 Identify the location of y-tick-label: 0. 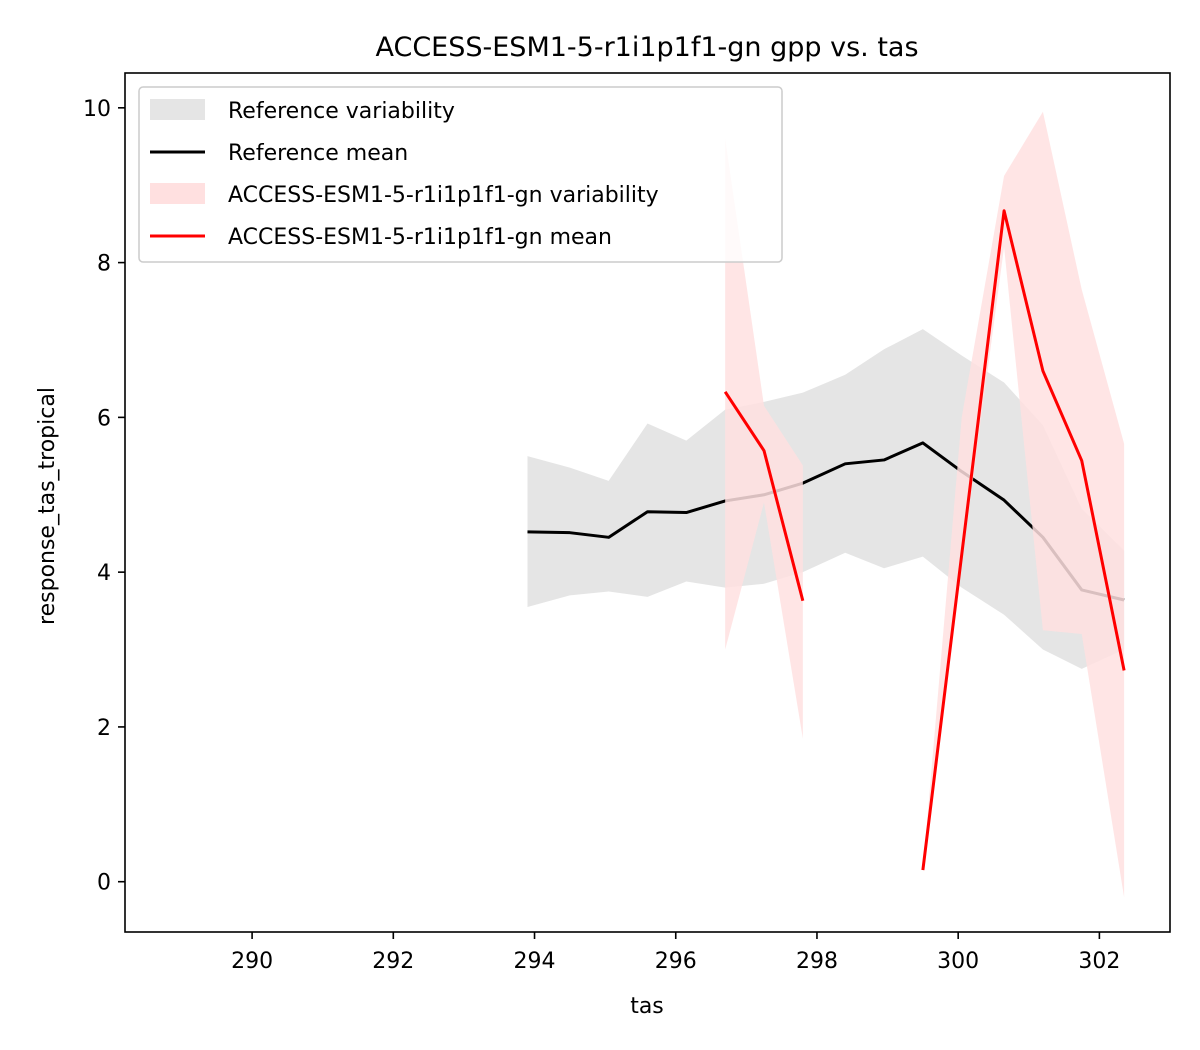
(104, 883).